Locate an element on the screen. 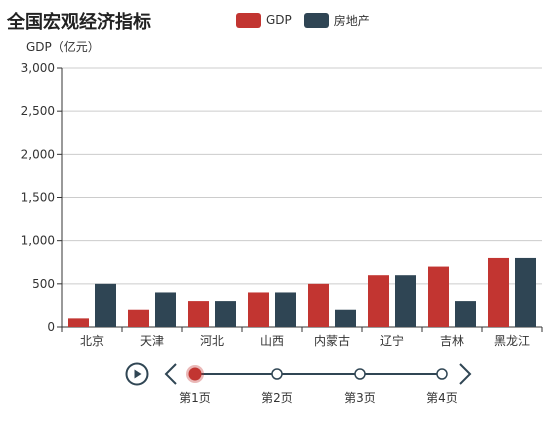  y-tick-label: 1,500 is located at coordinates (38, 198).